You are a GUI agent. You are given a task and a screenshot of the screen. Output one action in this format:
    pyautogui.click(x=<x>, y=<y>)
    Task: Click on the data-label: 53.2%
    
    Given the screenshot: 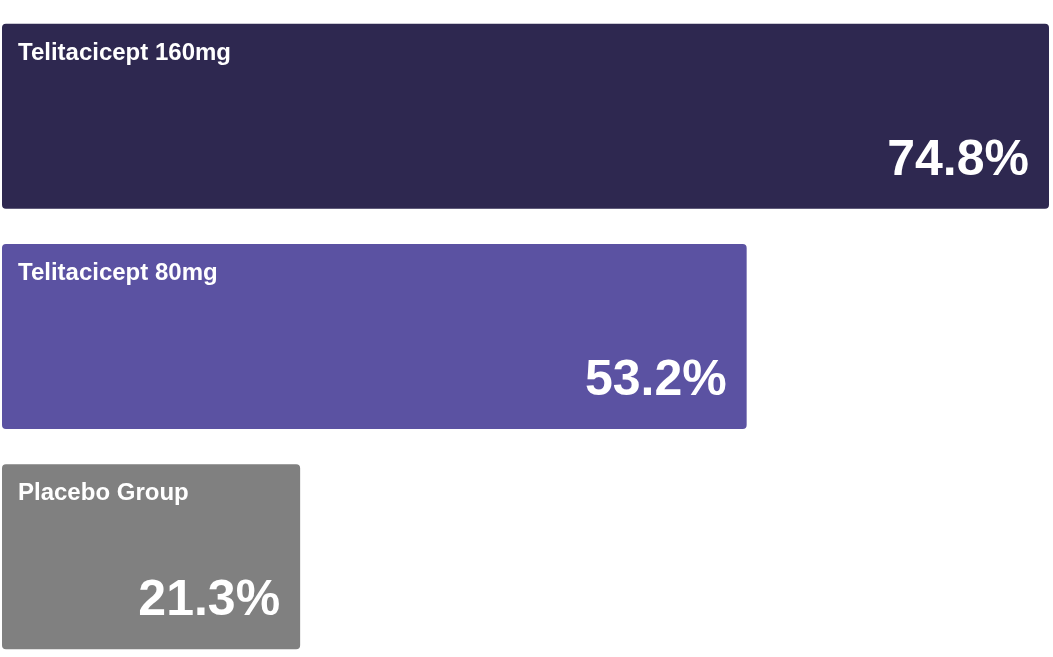 What is the action you would take?
    pyautogui.click(x=655, y=377)
    